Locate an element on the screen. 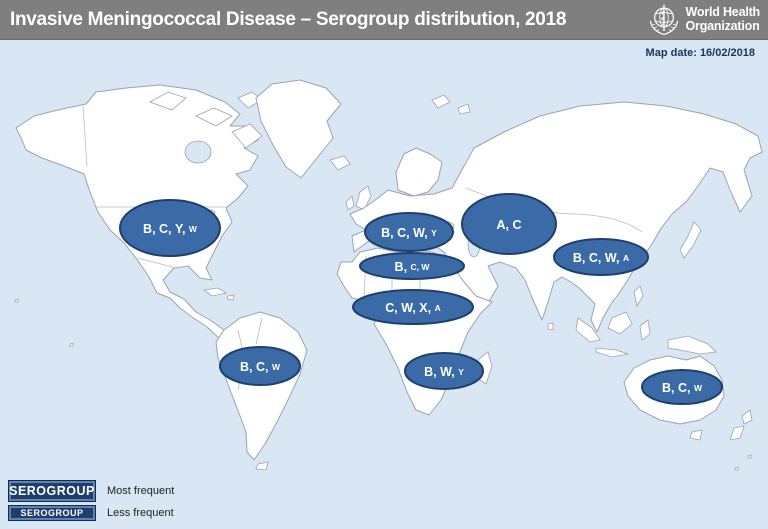 Image resolution: width=768 pixels, height=529 pixels. serogroup-bubble-australia: B, C, W is located at coordinates (682, 387).